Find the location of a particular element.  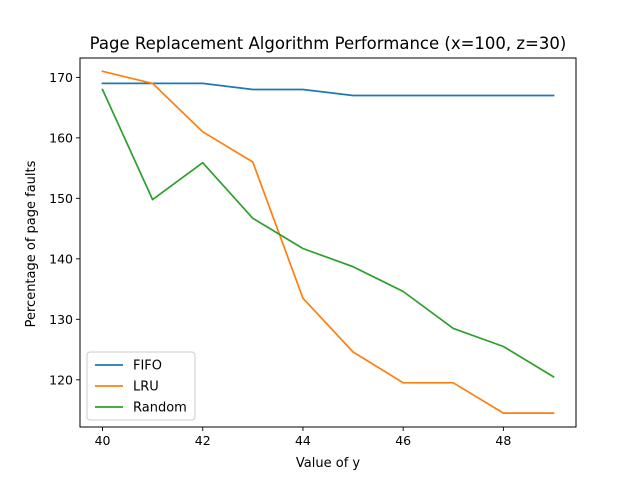

x-tick-label: 40 is located at coordinates (103, 440).